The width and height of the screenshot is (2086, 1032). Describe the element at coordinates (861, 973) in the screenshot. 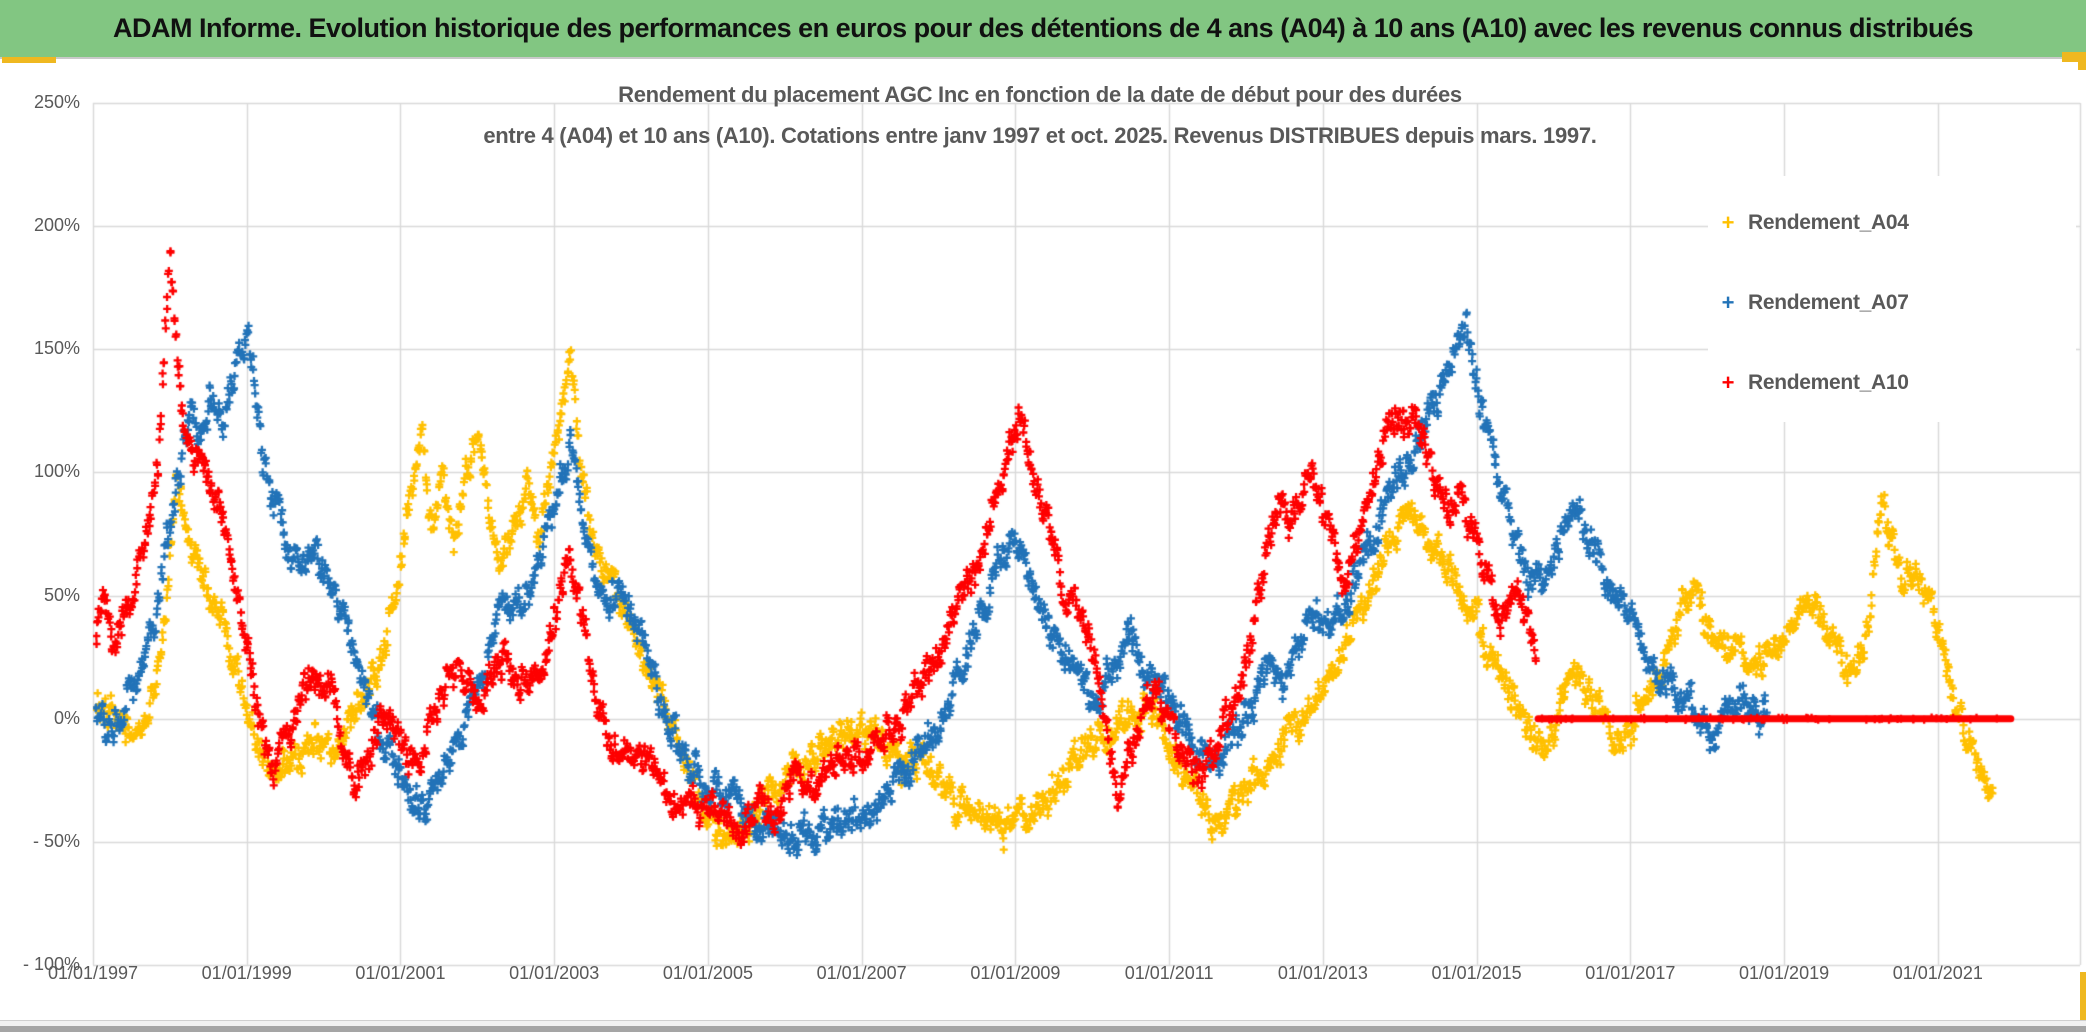

I see `x-axis-tick-label: 01/01/2007` at that location.